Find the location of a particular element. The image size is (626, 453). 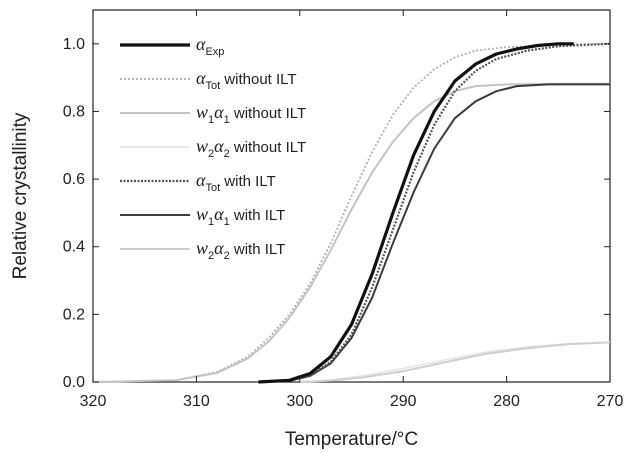

legend-label-alpha-tot-with: αTot with ILT is located at coordinates (236, 182).